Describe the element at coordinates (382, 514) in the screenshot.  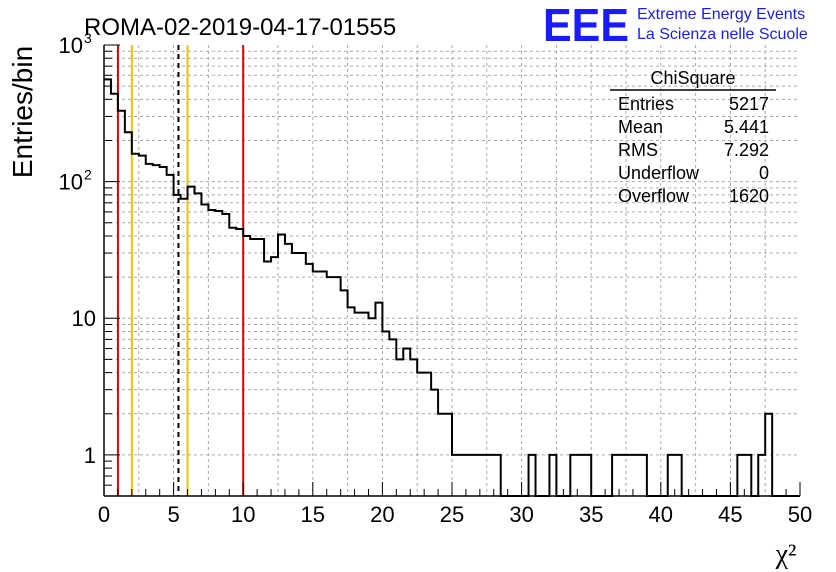
I see `x-tick-label: 20` at that location.